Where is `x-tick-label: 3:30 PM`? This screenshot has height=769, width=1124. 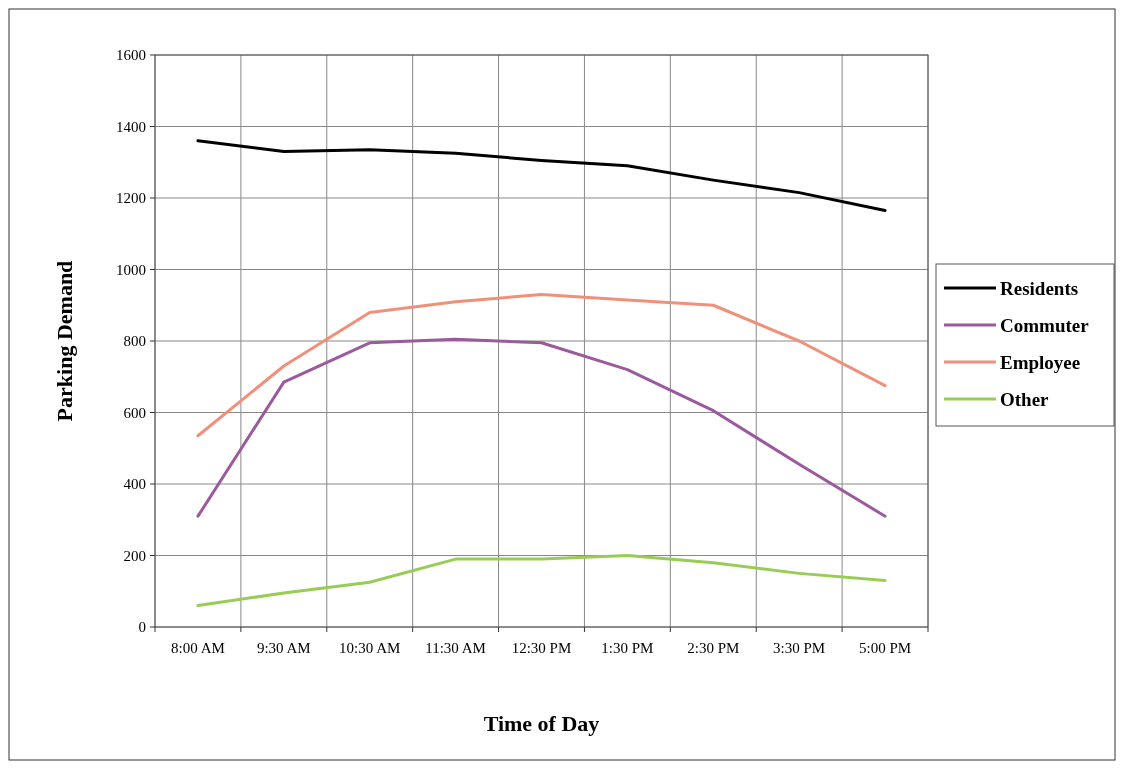
x-tick-label: 3:30 PM is located at coordinates (799, 648).